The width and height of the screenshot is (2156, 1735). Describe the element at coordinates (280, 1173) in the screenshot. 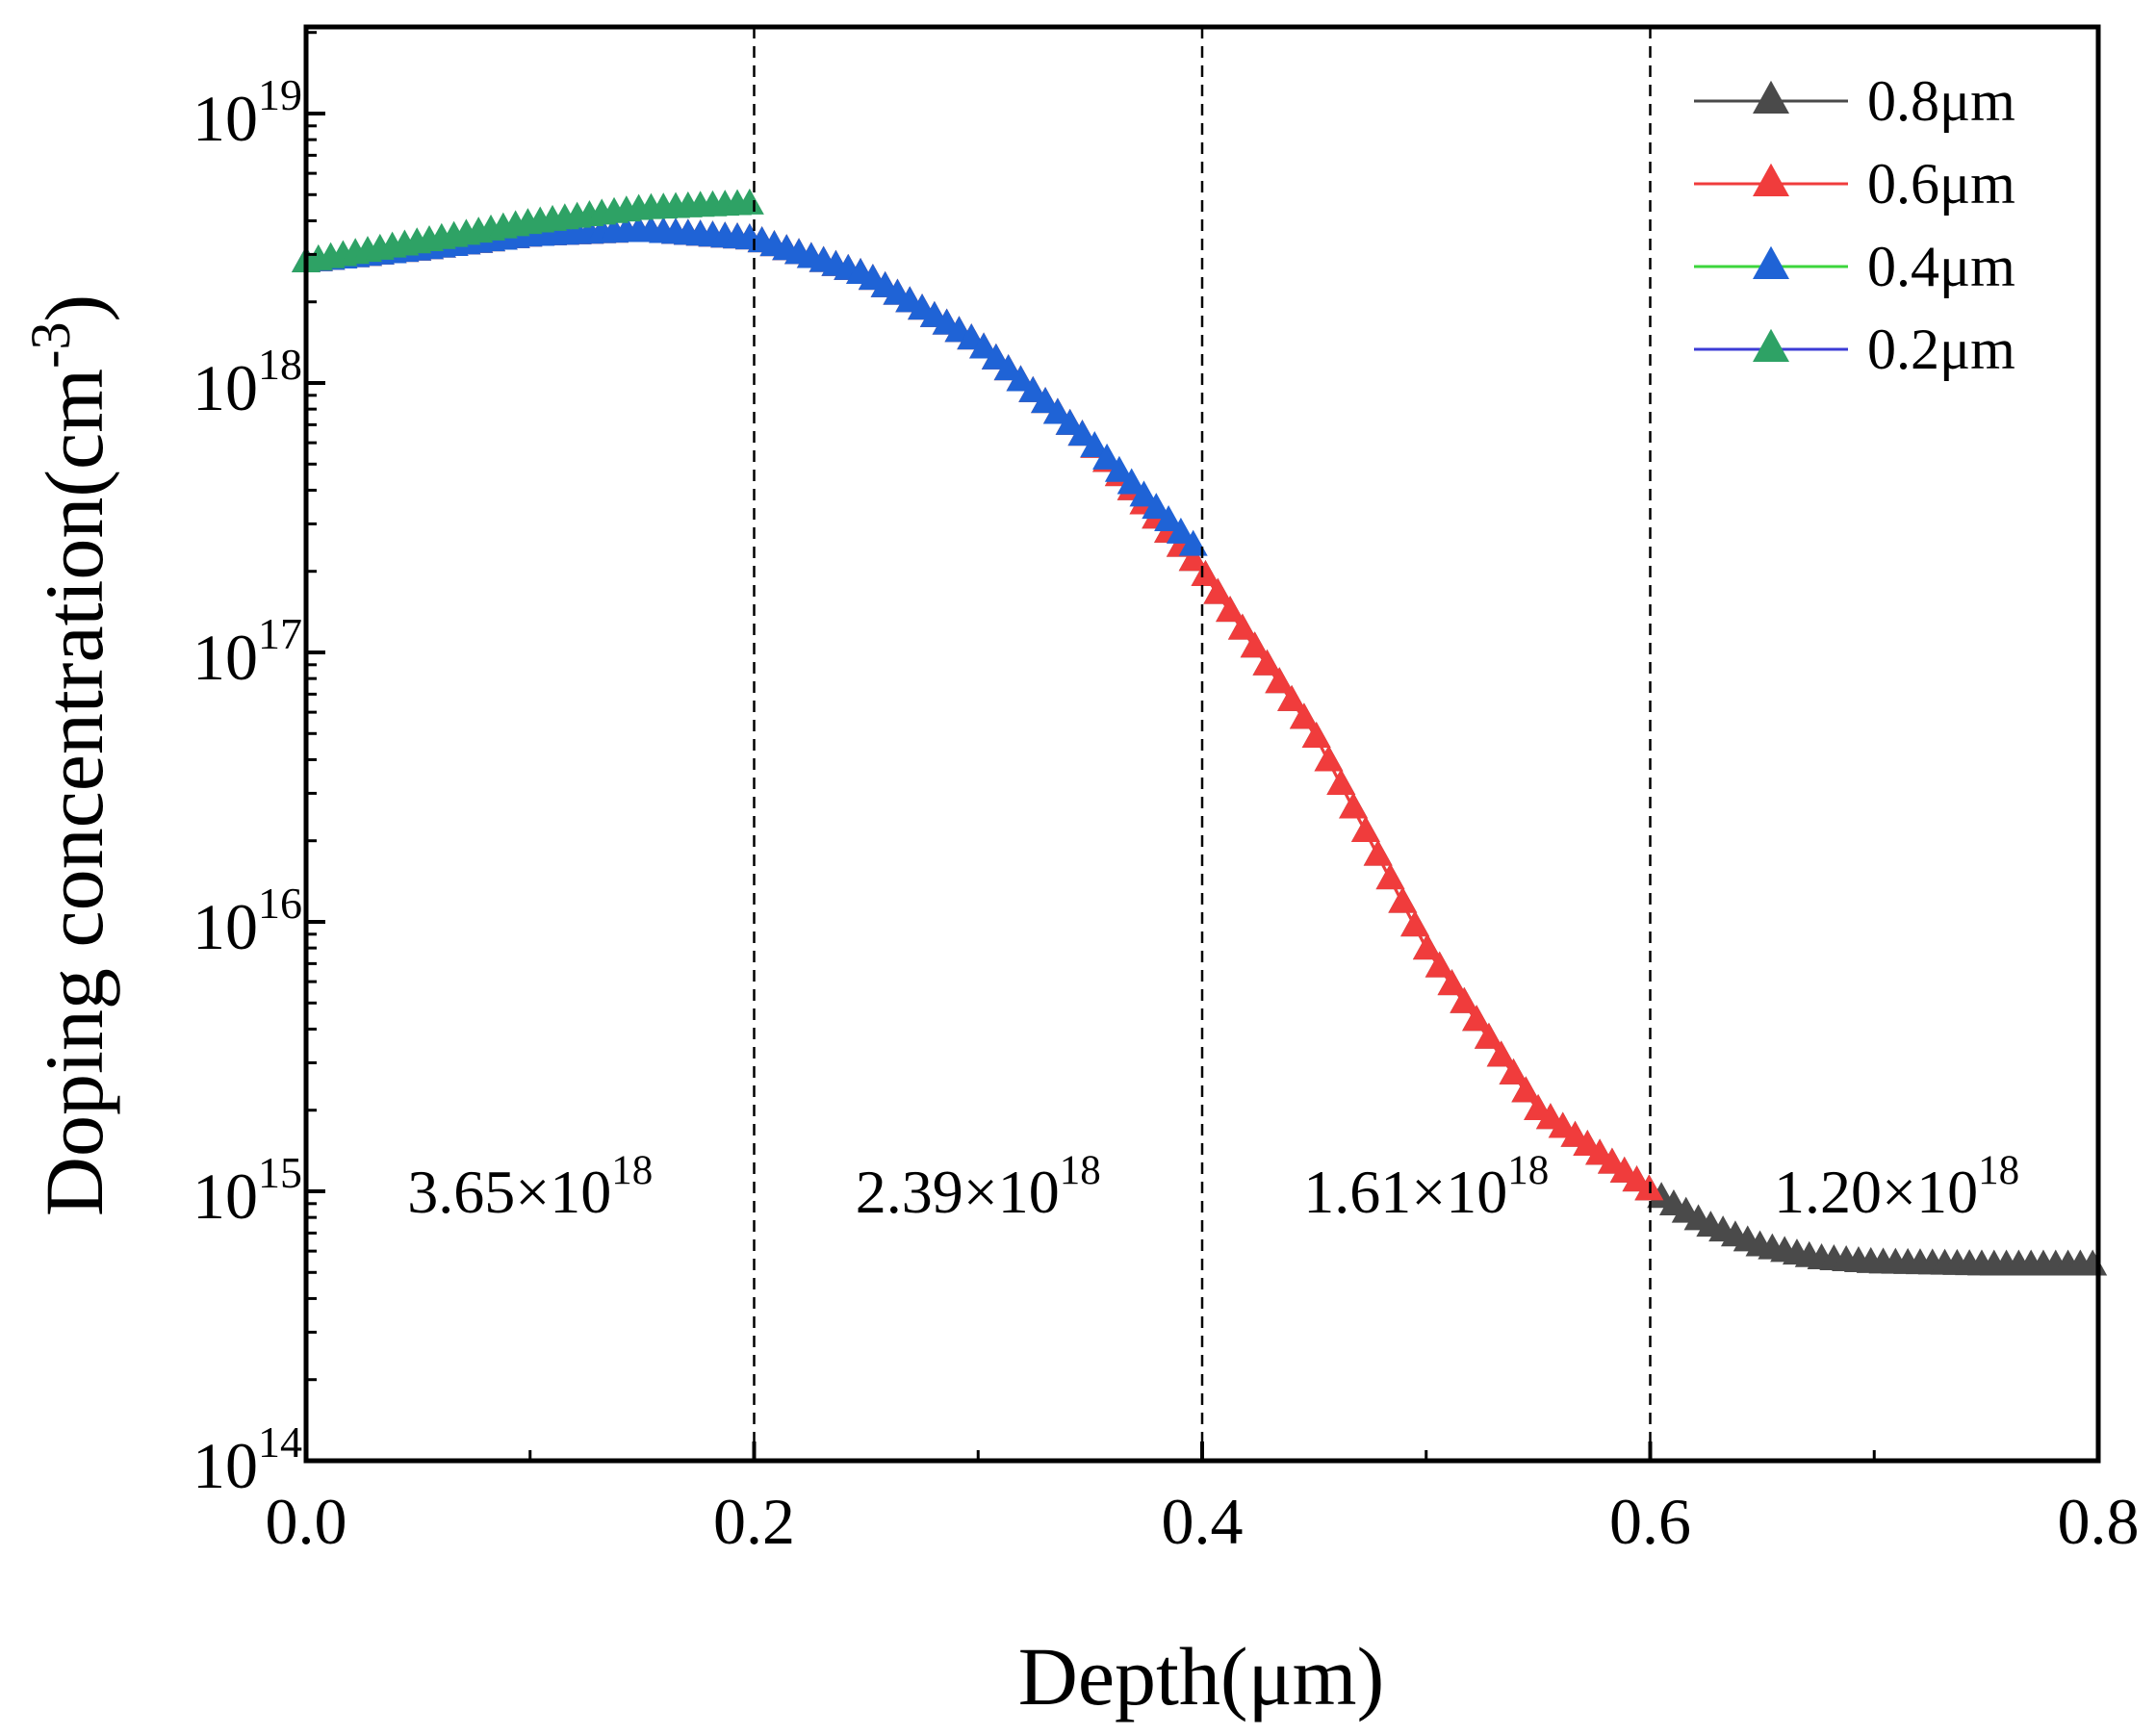

I see `y-tick-exponent: 15` at that location.